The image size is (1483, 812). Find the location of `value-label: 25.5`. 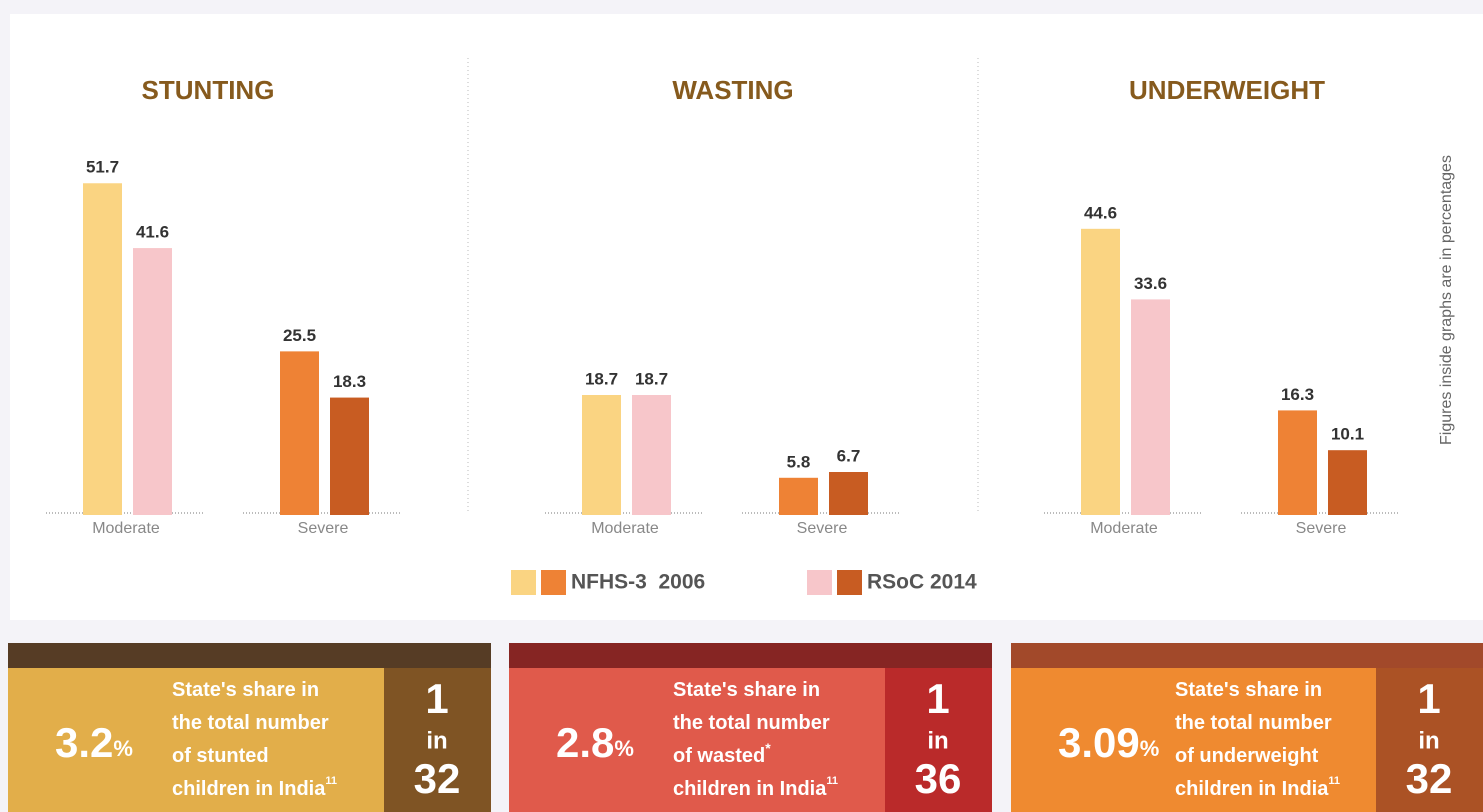

value-label: 25.5 is located at coordinates (299, 335).